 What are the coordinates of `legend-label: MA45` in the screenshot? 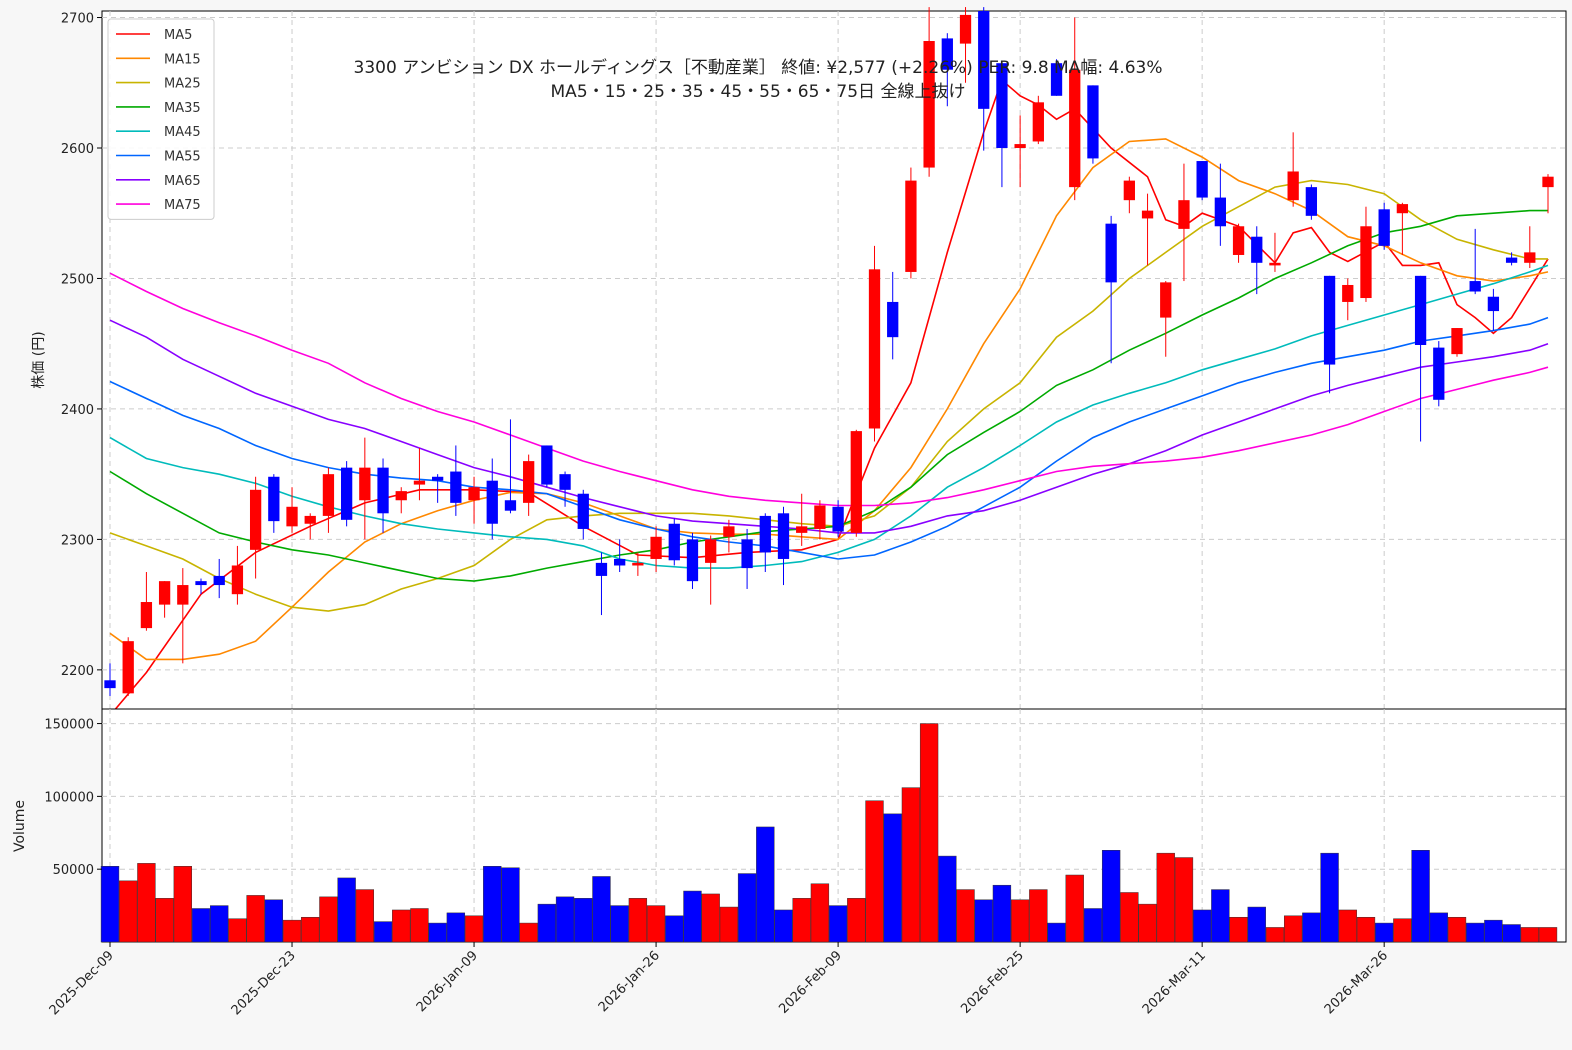 It's located at (182, 132).